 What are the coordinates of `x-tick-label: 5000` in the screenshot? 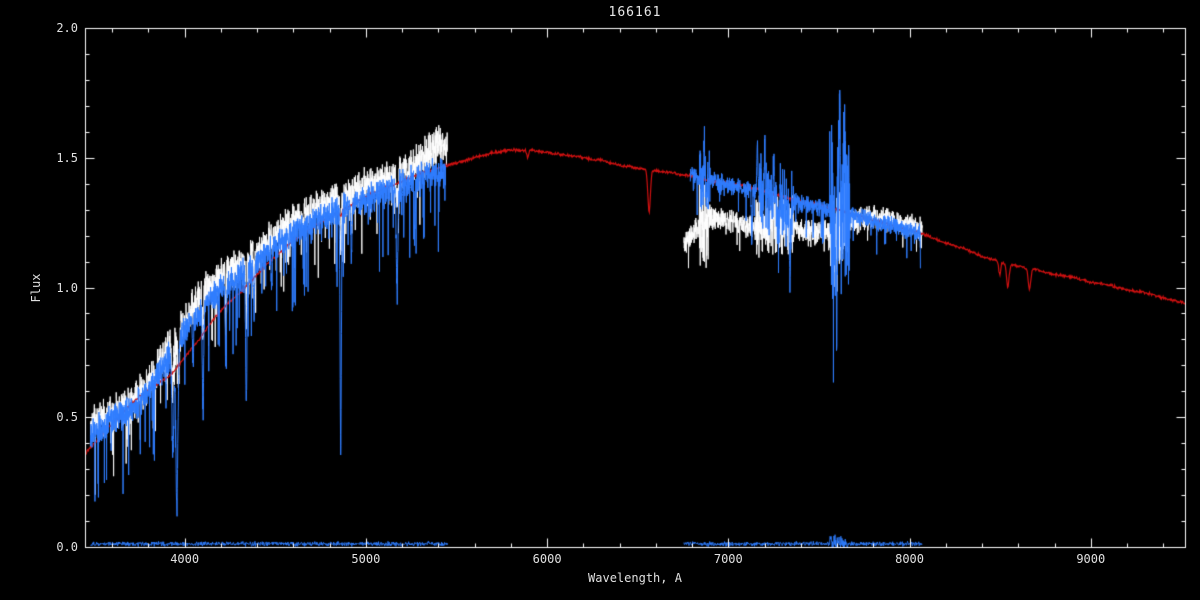 It's located at (366, 559).